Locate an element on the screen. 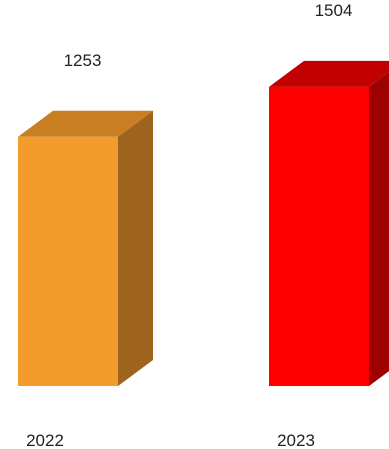 The width and height of the screenshot is (389, 449). bar-top-2022 is located at coordinates (85, 123).